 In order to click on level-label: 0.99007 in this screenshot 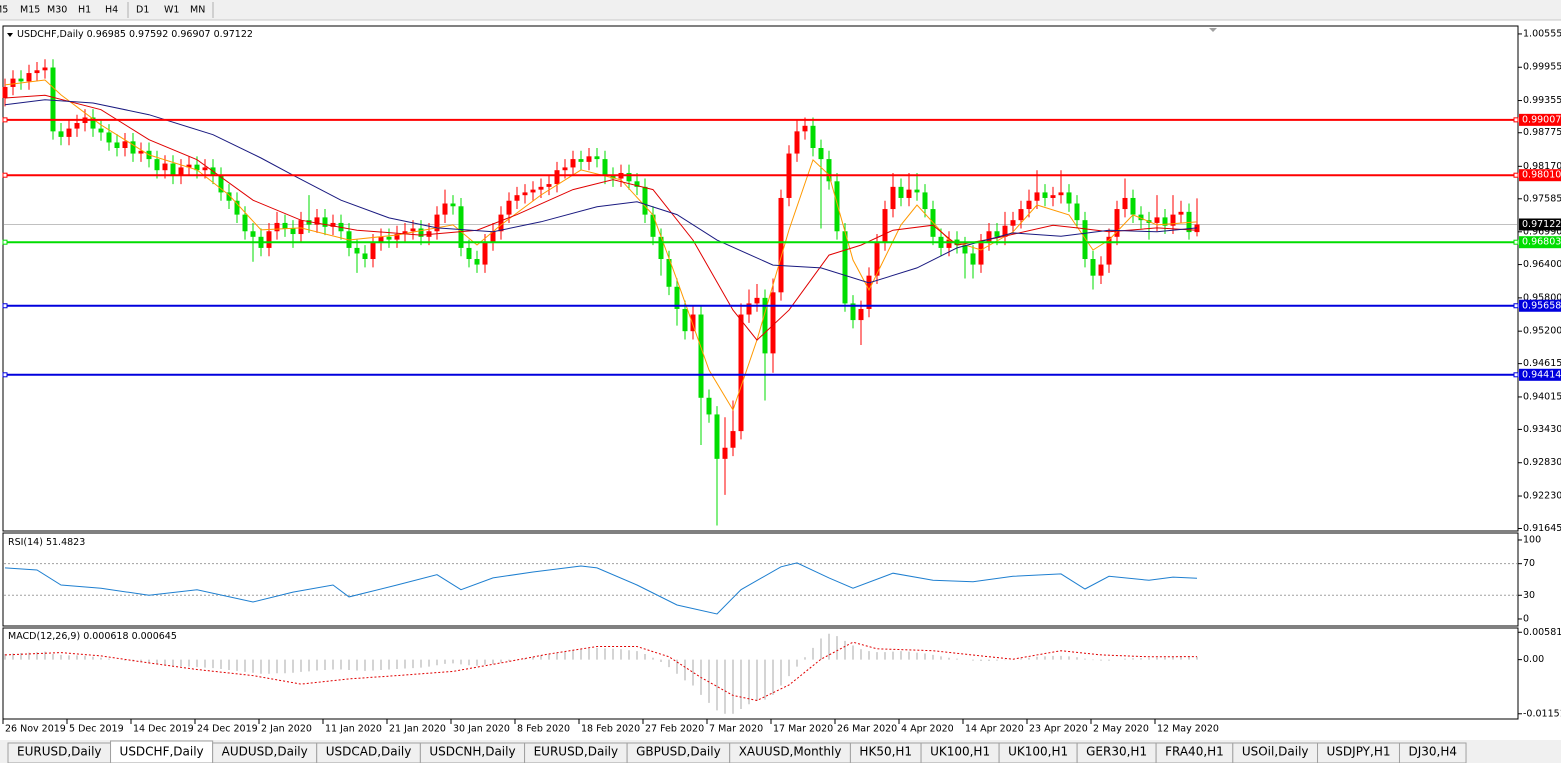, I will do `click(1541, 119)`.